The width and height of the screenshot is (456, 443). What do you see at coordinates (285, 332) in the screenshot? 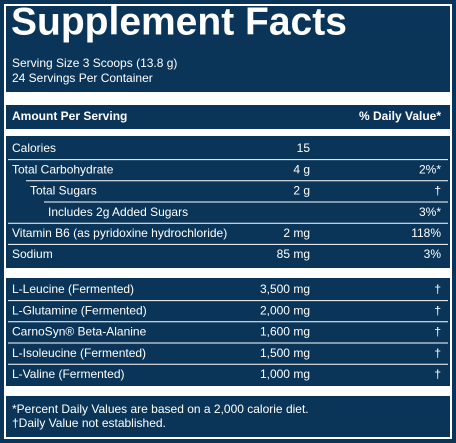
I see `nutrient-amount: 1,600 mg` at bounding box center [285, 332].